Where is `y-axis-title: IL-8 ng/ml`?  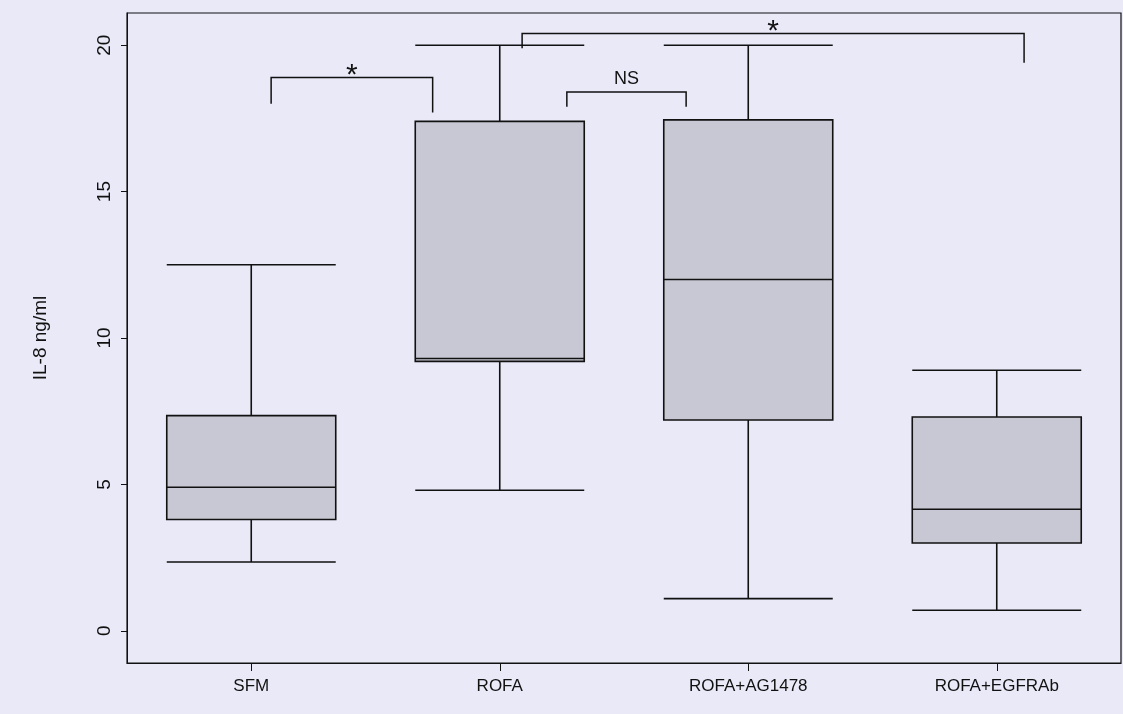
y-axis-title: IL-8 ng/ml is located at coordinates (39, 338).